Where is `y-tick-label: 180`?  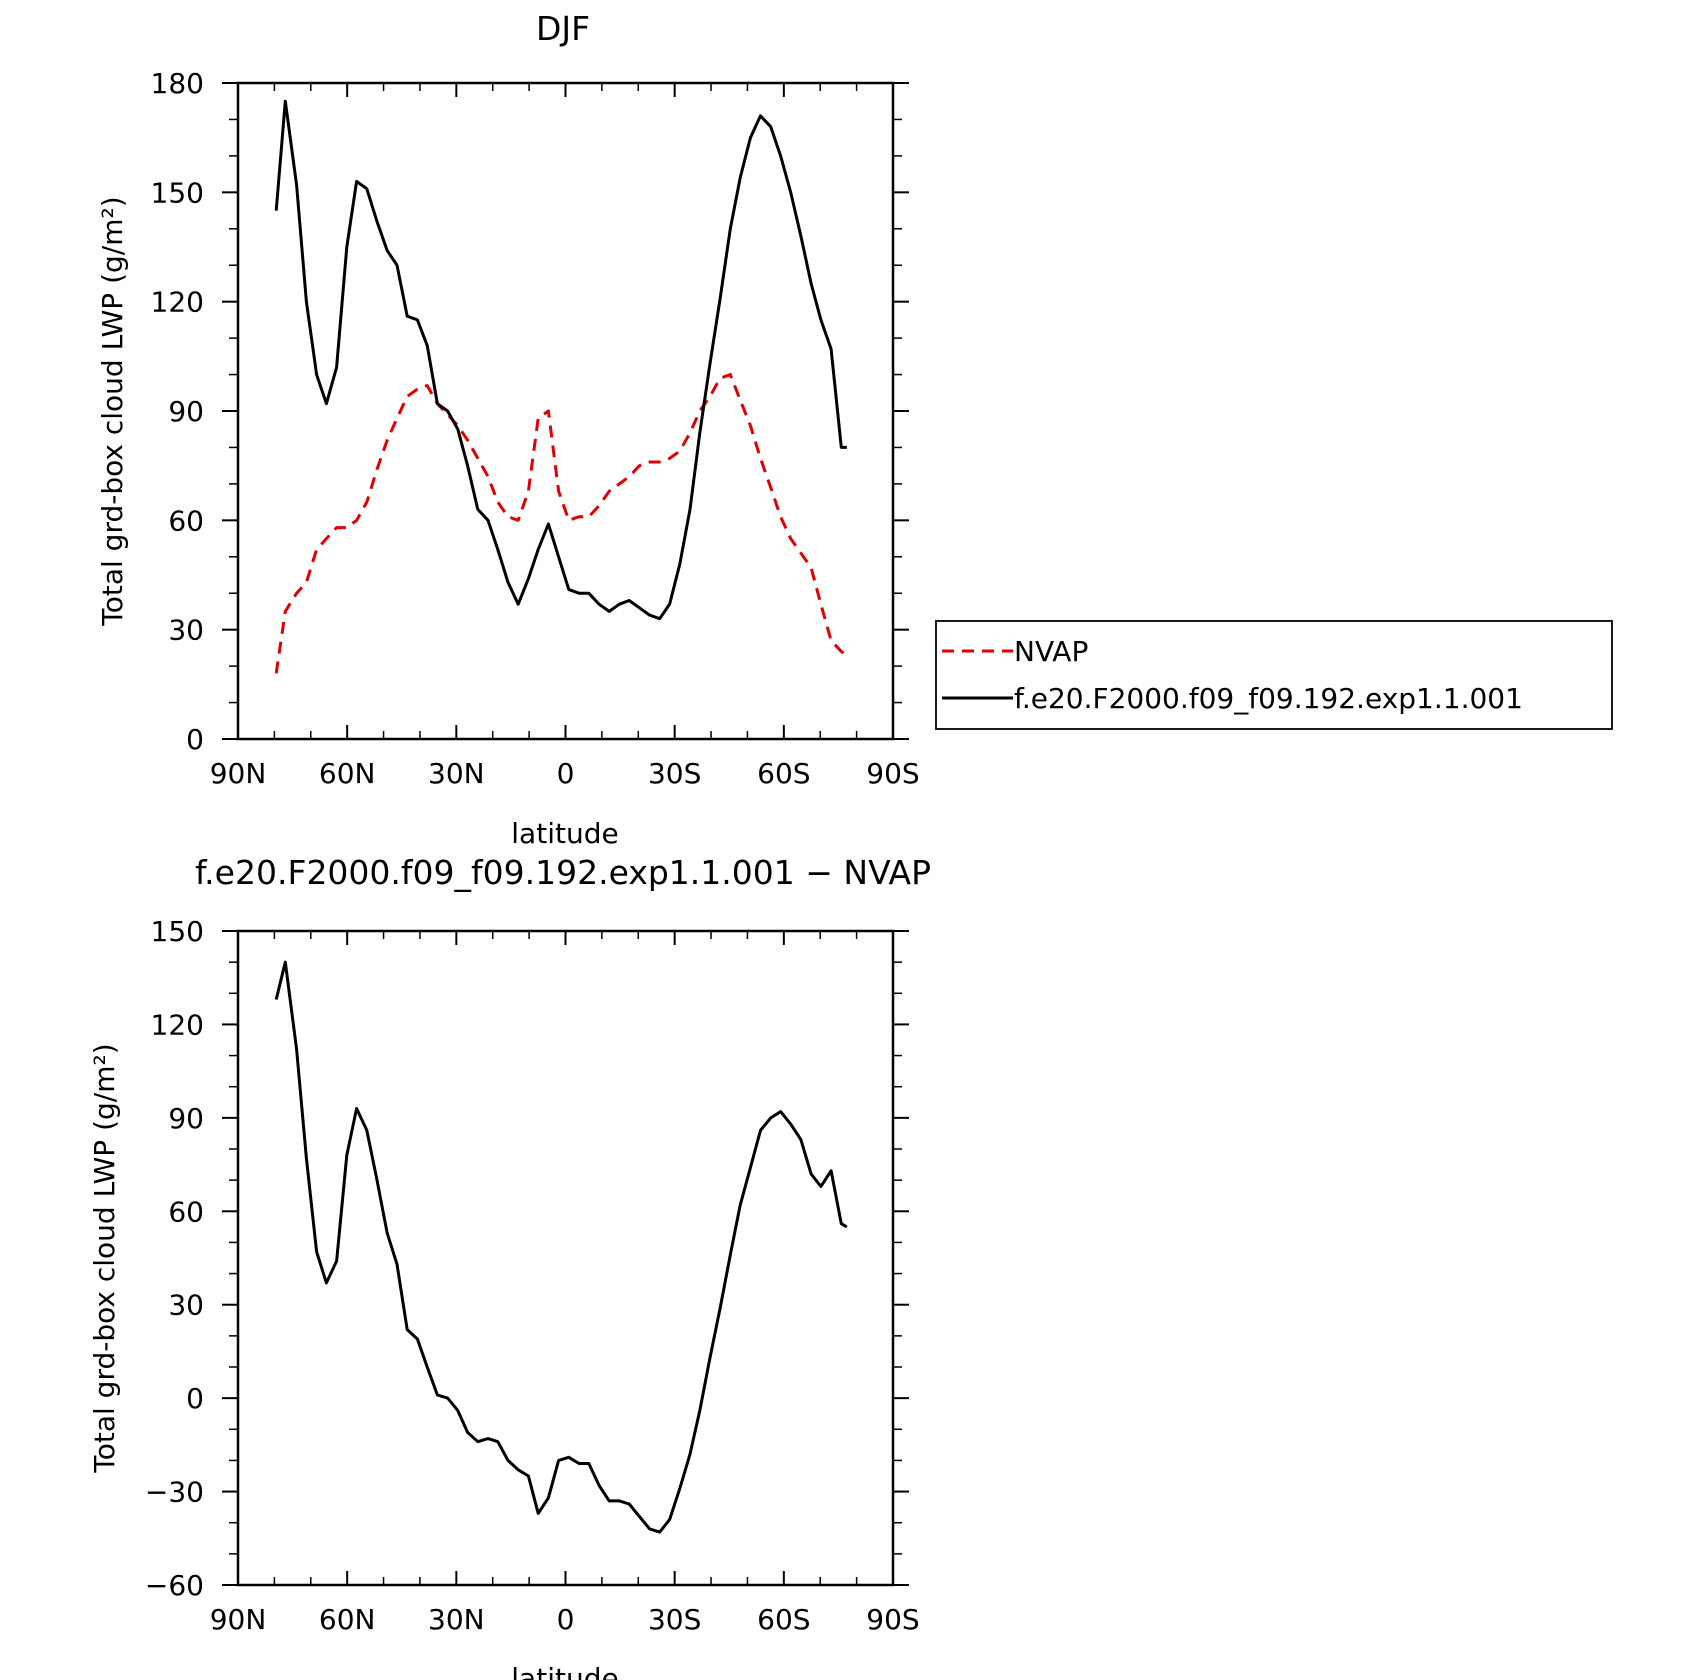 y-tick-label: 180 is located at coordinates (177, 83).